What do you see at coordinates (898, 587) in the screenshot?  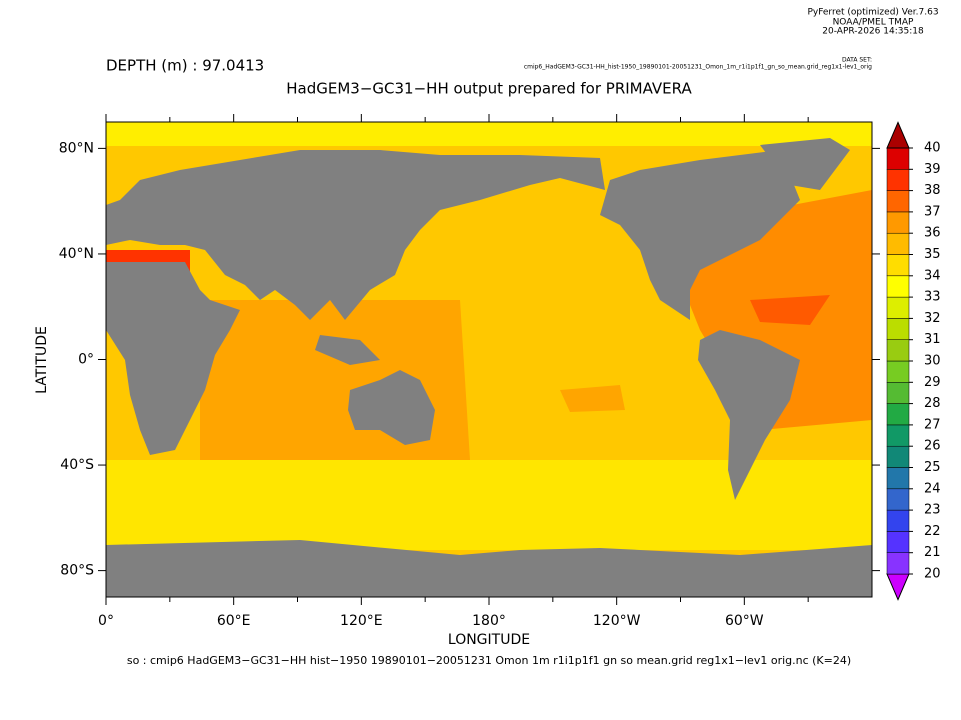 I see `colorbar-under` at bounding box center [898, 587].